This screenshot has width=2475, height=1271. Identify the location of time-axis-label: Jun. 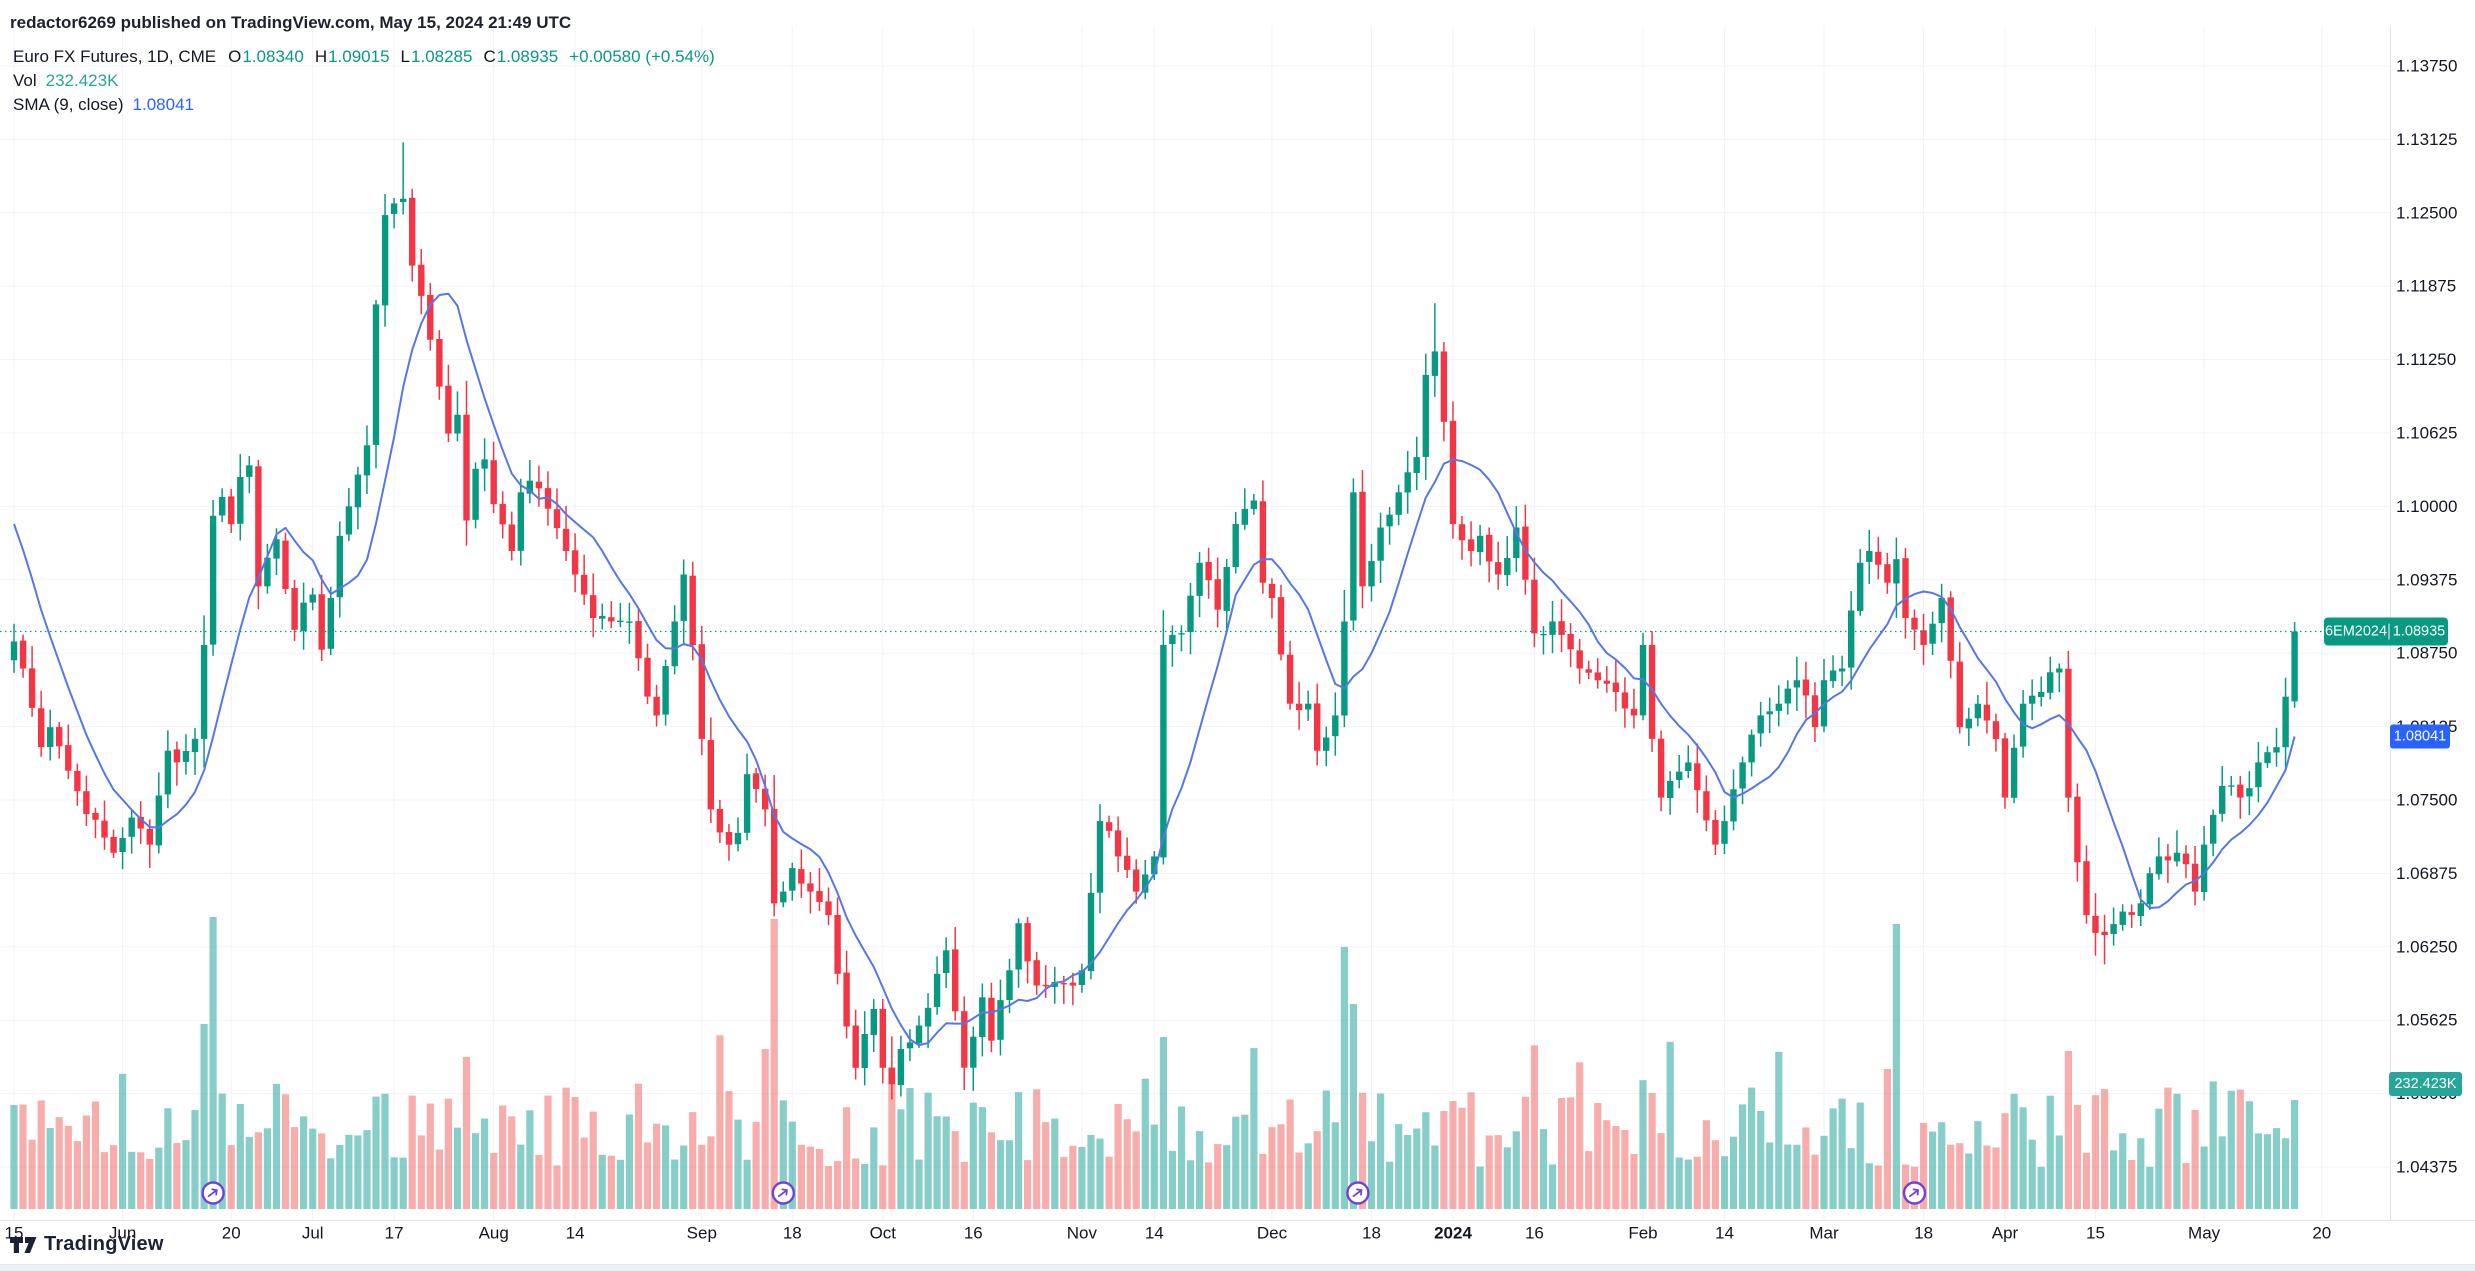
(122, 1233).